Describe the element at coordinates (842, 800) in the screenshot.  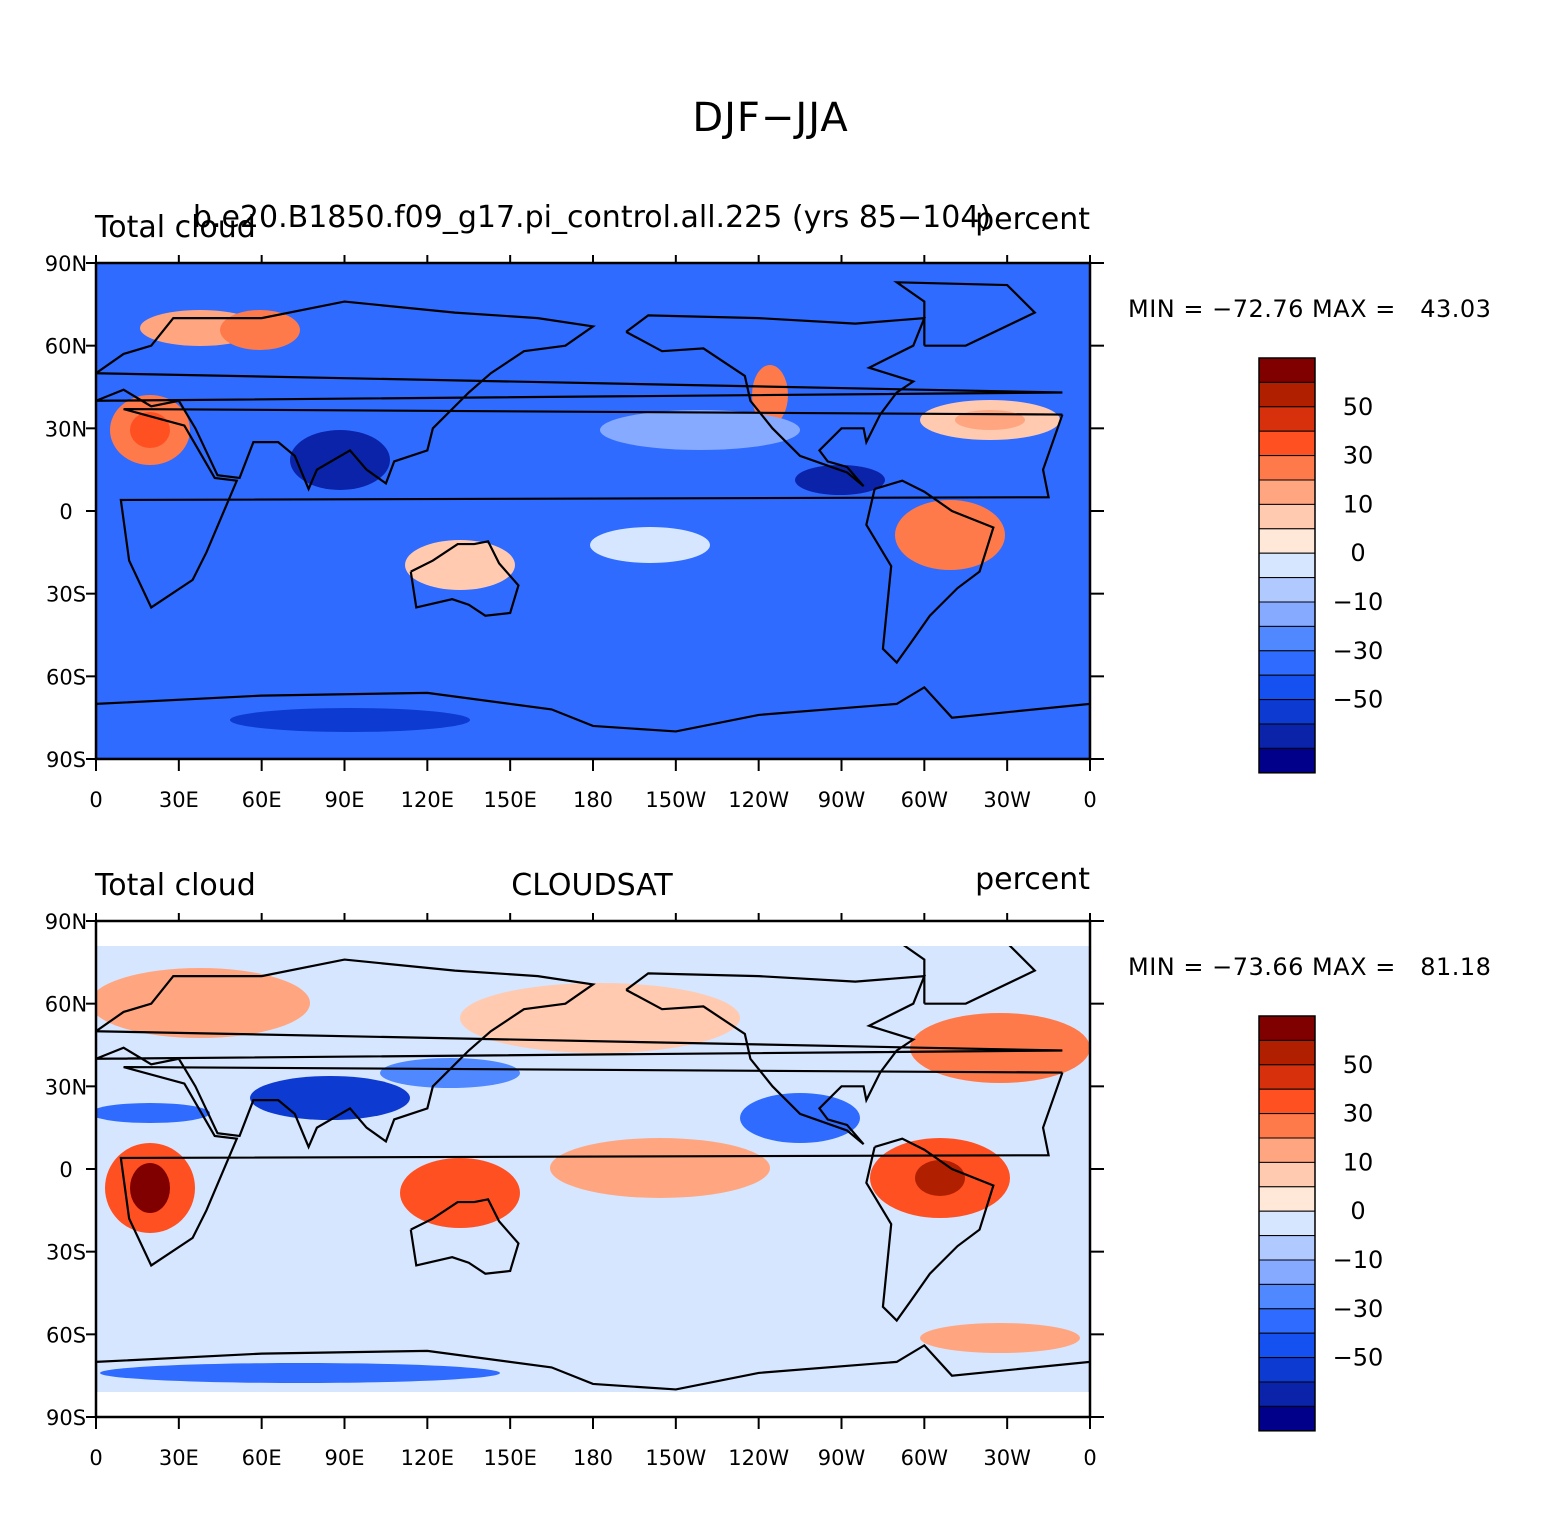
I see `lon-tick-label: 90W` at that location.